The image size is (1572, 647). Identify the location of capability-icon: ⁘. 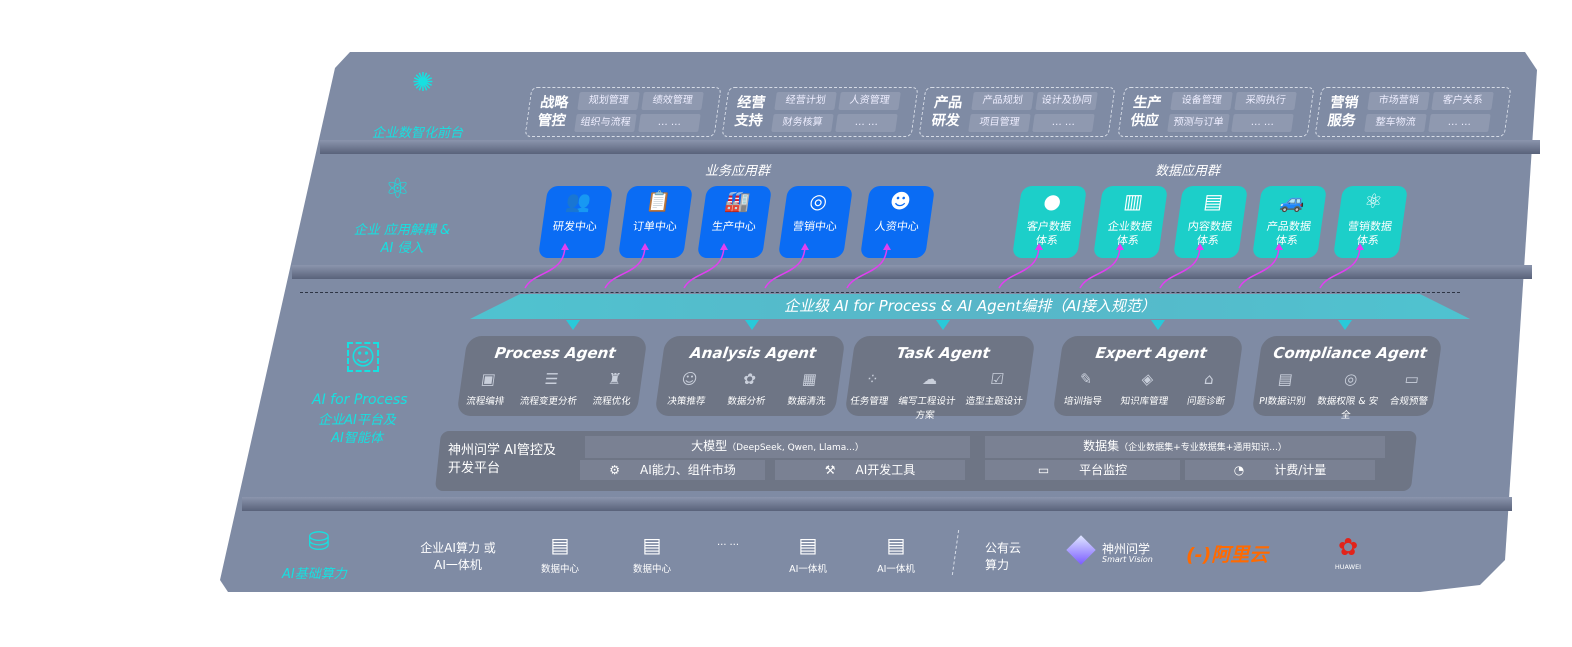
(872, 379).